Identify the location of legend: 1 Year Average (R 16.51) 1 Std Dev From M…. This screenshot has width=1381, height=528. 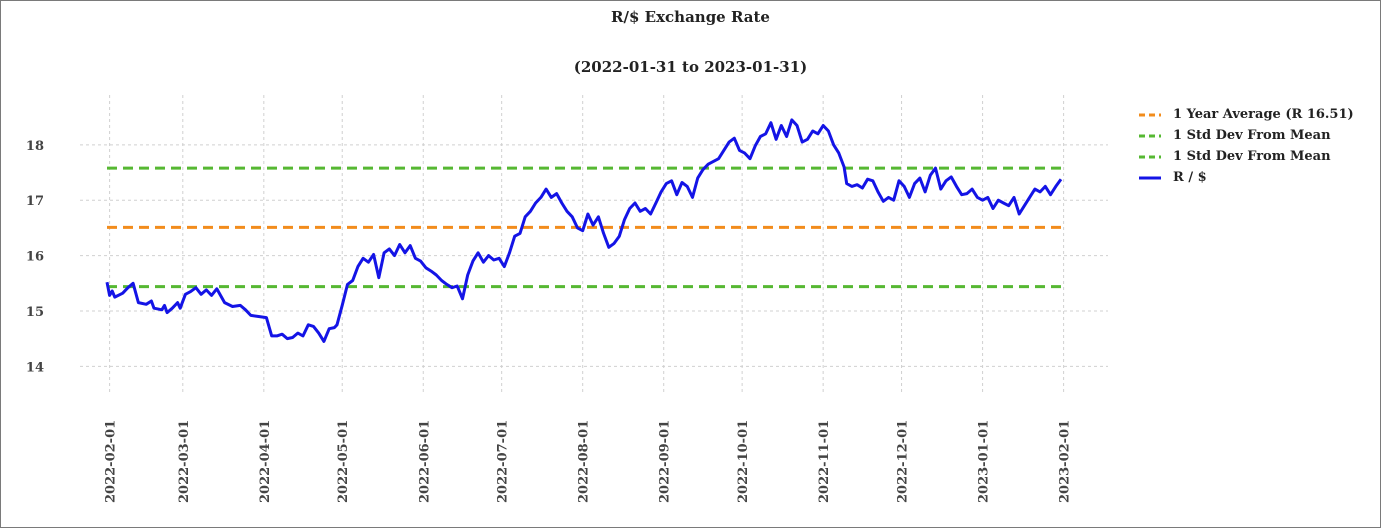
(1245, 146).